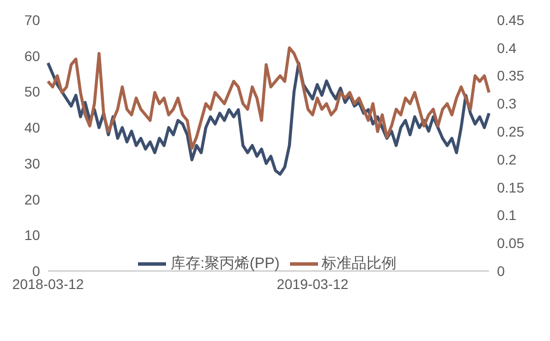 The image size is (550, 341). What do you see at coordinates (507, 159) in the screenshot?
I see `y2-tick-label: 0.2` at bounding box center [507, 159].